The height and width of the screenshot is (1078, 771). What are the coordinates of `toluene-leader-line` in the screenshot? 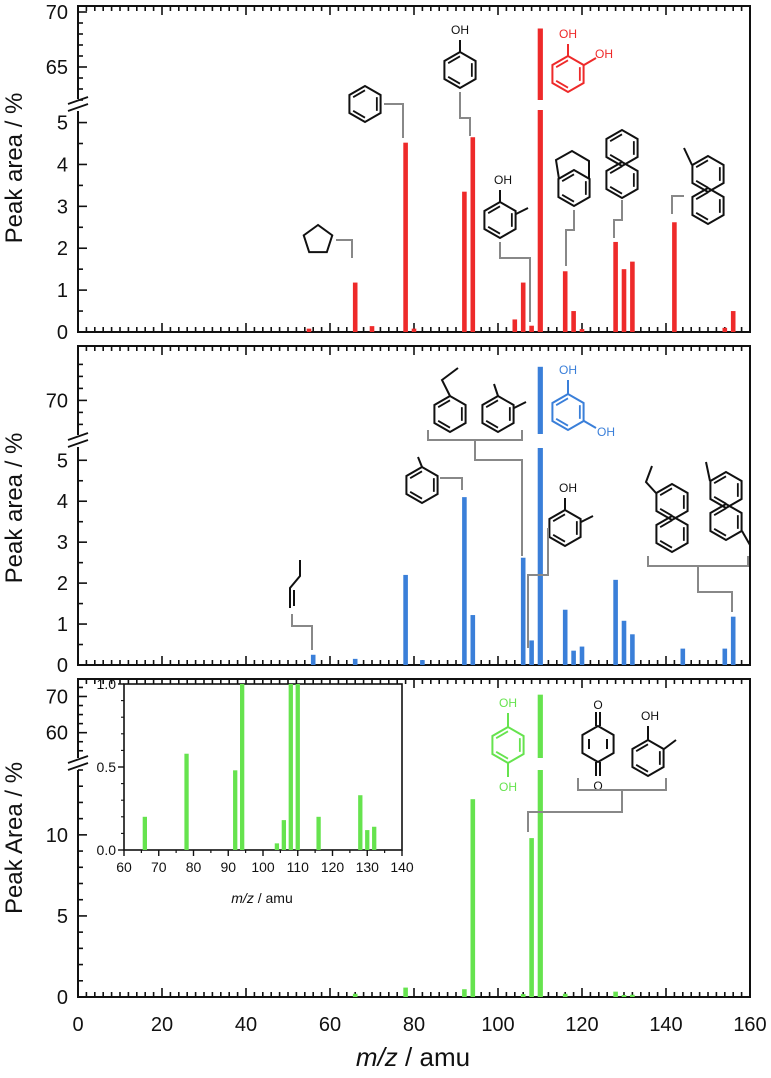 It's located at (451, 483).